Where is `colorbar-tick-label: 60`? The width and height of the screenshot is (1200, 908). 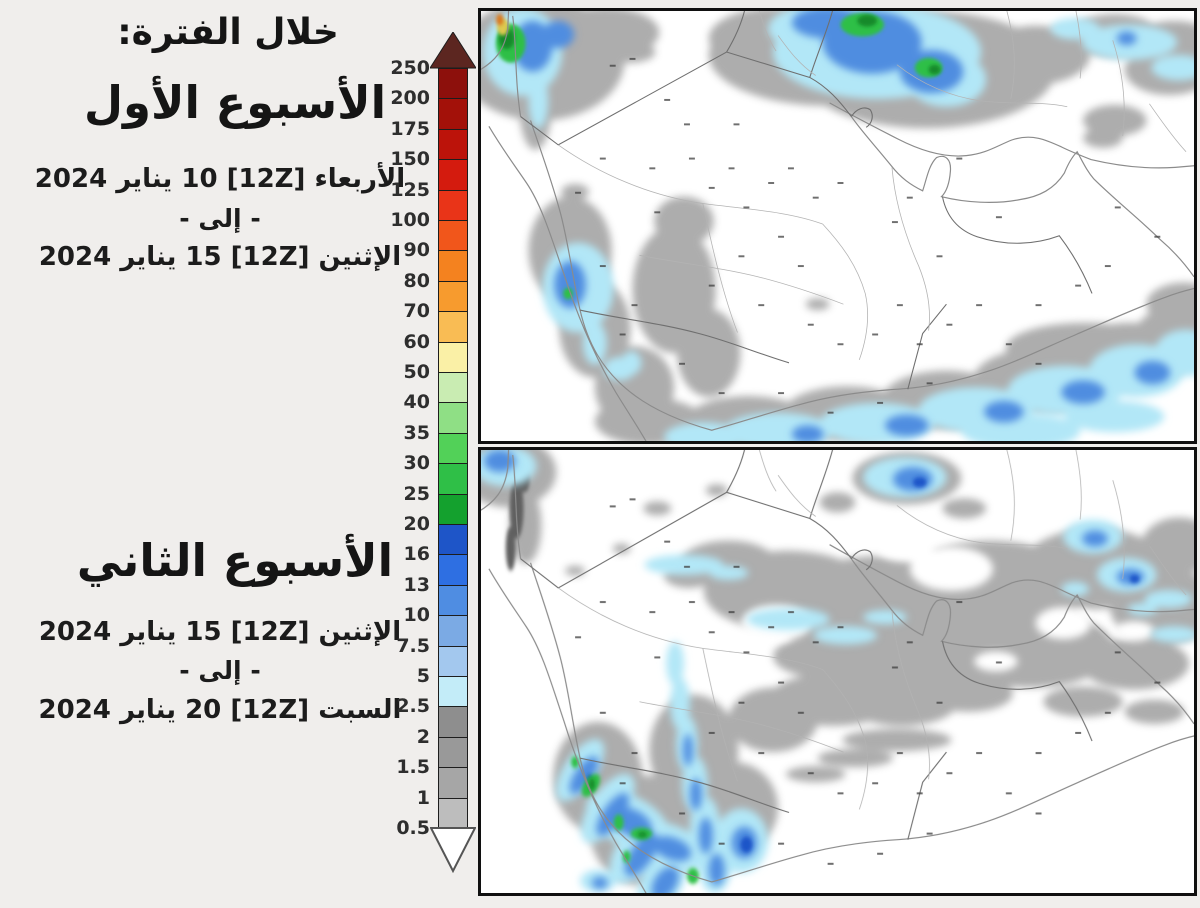
colorbar-tick-label: 60 is located at coordinates (416, 341).